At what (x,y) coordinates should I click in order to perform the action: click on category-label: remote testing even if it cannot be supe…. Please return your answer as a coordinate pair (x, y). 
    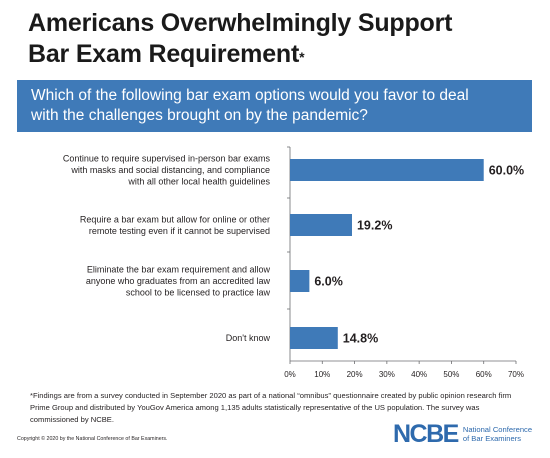
    Looking at the image, I should click on (179, 231).